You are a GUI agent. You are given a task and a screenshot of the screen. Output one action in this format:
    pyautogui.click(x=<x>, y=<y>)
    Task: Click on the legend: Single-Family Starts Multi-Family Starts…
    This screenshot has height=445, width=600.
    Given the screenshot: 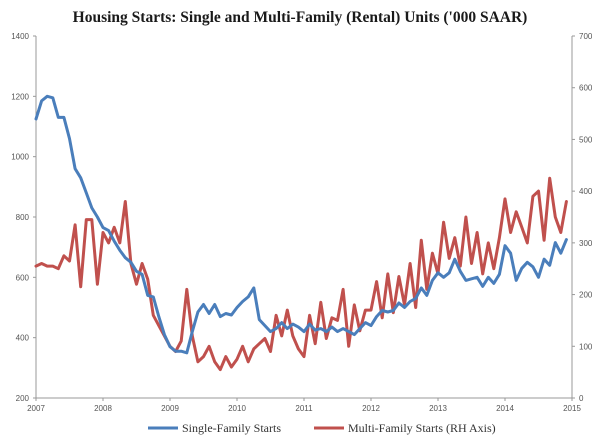 What is the action you would take?
    pyautogui.click(x=322, y=428)
    